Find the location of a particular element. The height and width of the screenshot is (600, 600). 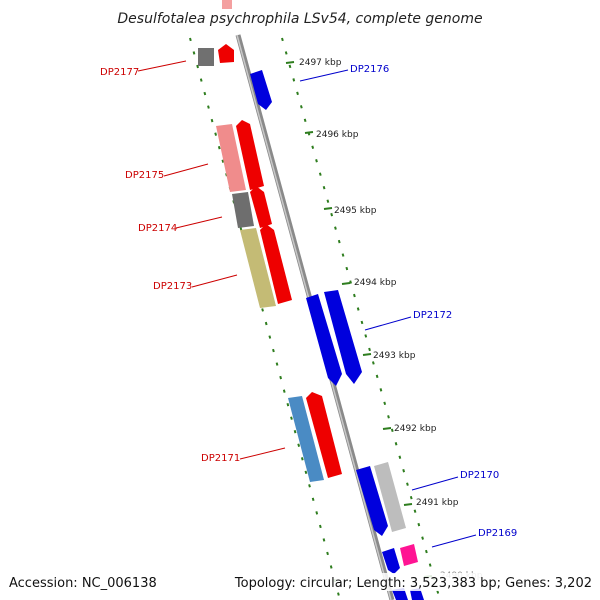

gene-bar-dp2170-silver is located at coordinates (390, 497).